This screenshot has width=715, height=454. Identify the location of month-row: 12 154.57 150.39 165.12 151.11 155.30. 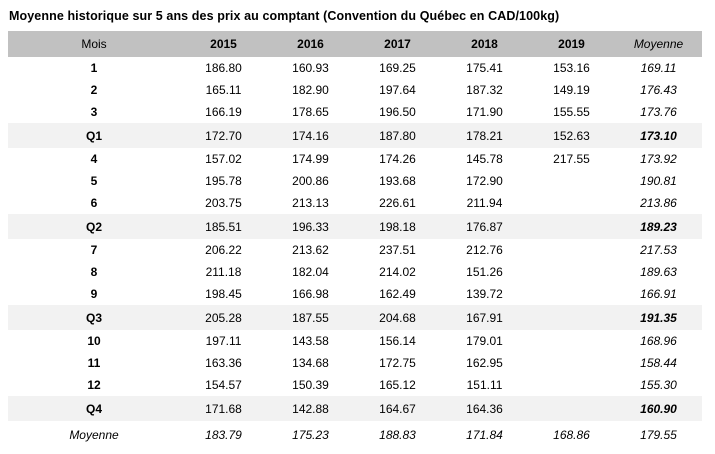
(355, 385).